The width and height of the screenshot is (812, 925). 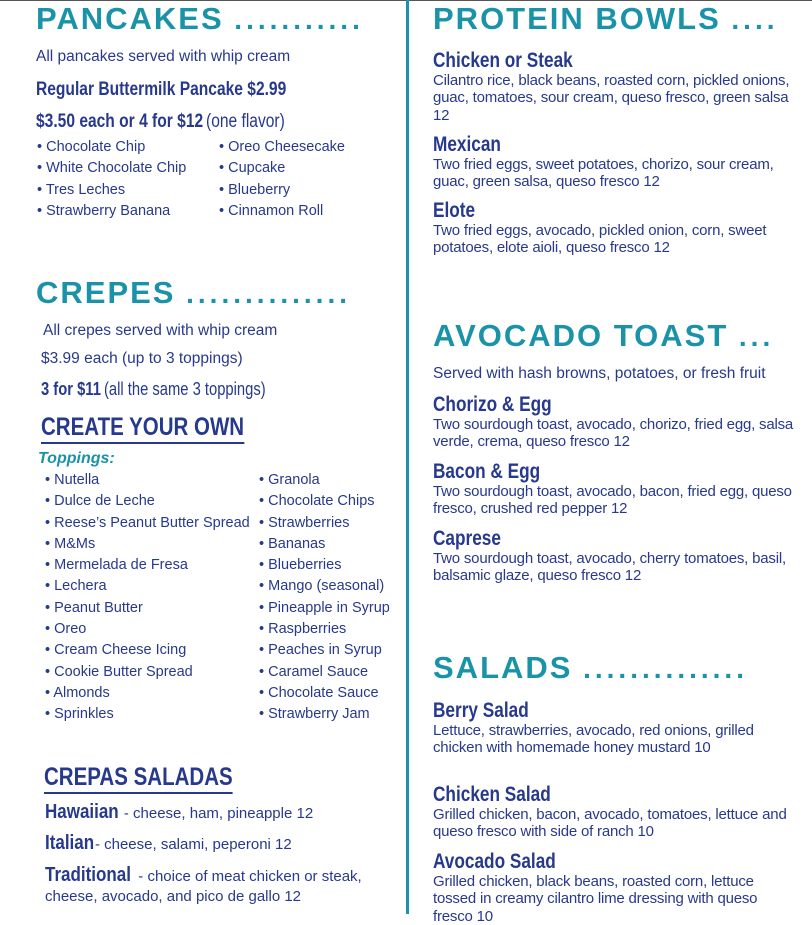 I want to click on list-item: Raspberries, so click(x=324, y=629).